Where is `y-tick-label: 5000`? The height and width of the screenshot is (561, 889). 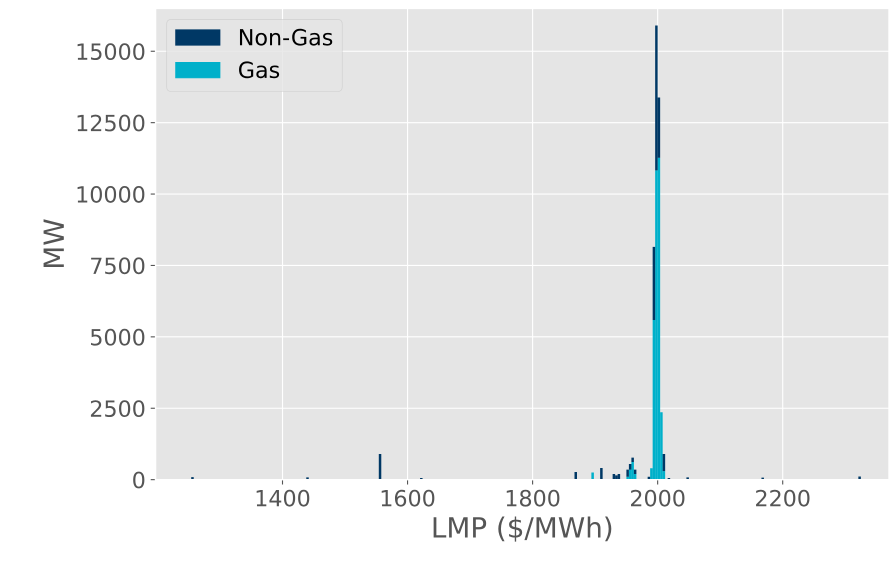
y-tick-label: 5000 is located at coordinates (117, 337).